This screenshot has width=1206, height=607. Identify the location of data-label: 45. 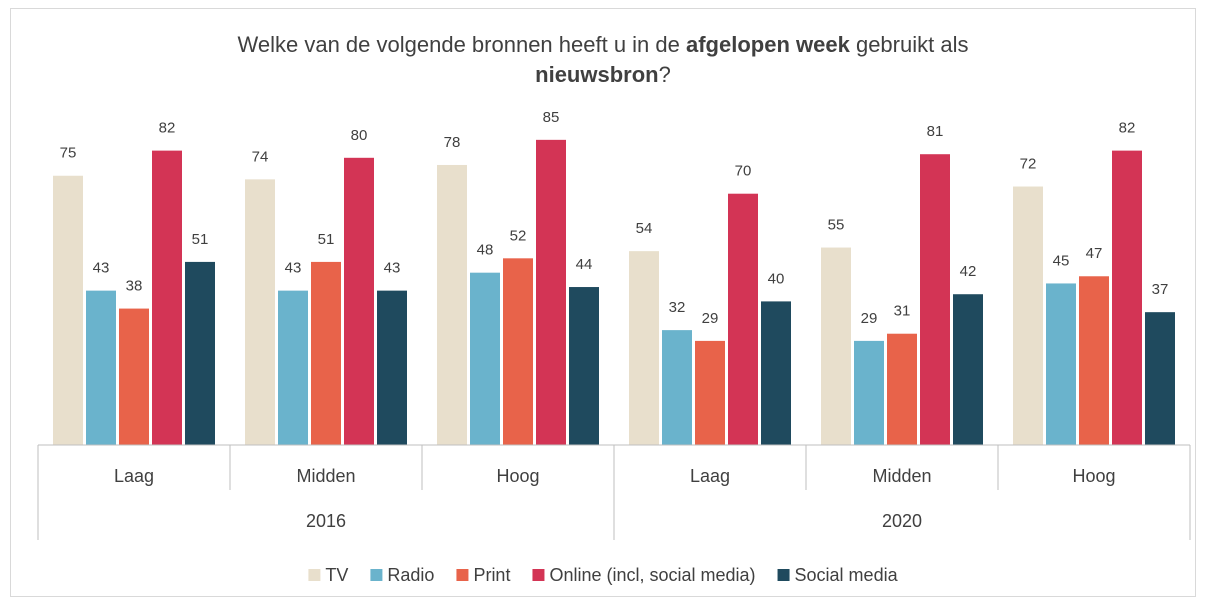
(1061, 260).